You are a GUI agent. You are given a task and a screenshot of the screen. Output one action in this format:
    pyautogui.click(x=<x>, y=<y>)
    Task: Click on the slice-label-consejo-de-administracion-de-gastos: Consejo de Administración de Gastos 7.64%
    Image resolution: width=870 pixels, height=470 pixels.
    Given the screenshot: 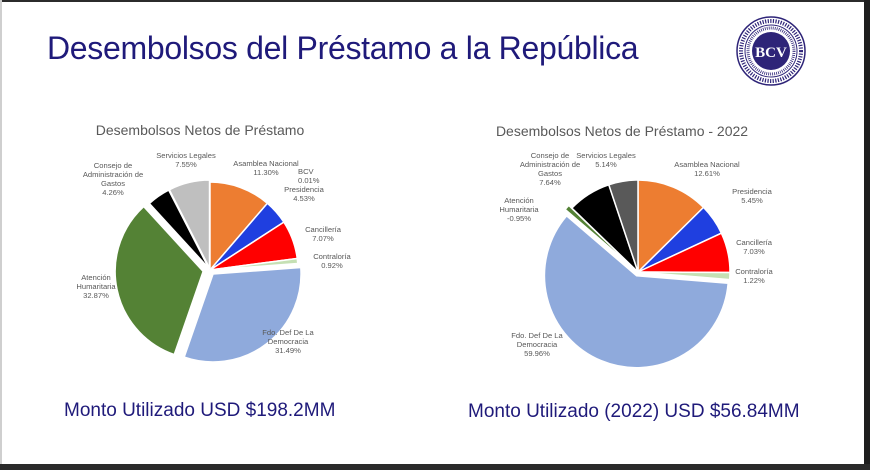 What is the action you would take?
    pyautogui.click(x=550, y=169)
    